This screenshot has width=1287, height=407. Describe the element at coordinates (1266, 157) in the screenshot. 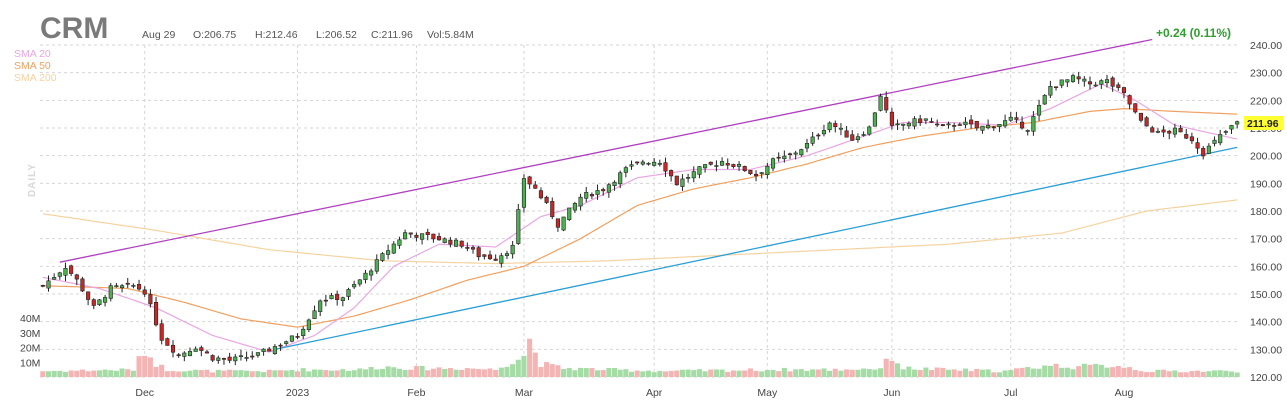

I see `price-tick-label: 200.00` at that location.